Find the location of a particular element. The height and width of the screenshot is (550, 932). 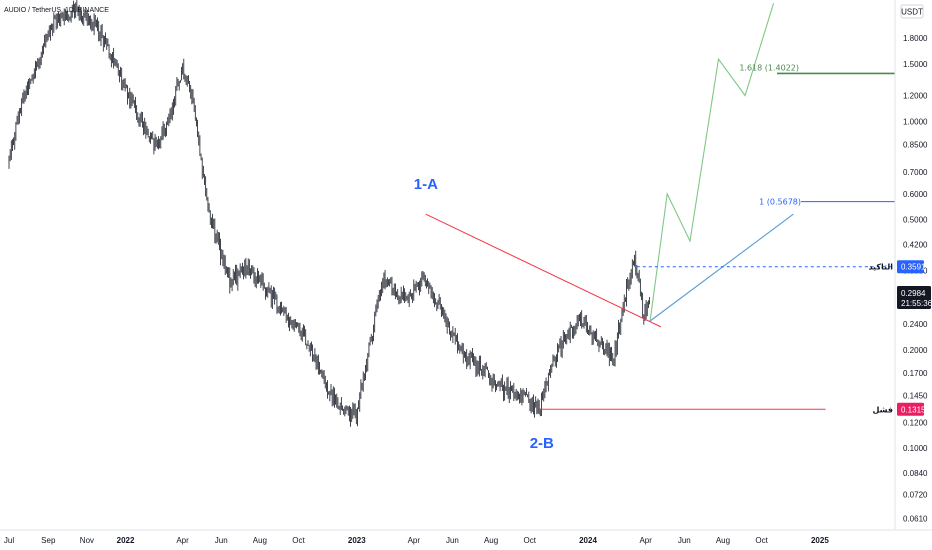

wave-label: 1-A is located at coordinates (426, 184).